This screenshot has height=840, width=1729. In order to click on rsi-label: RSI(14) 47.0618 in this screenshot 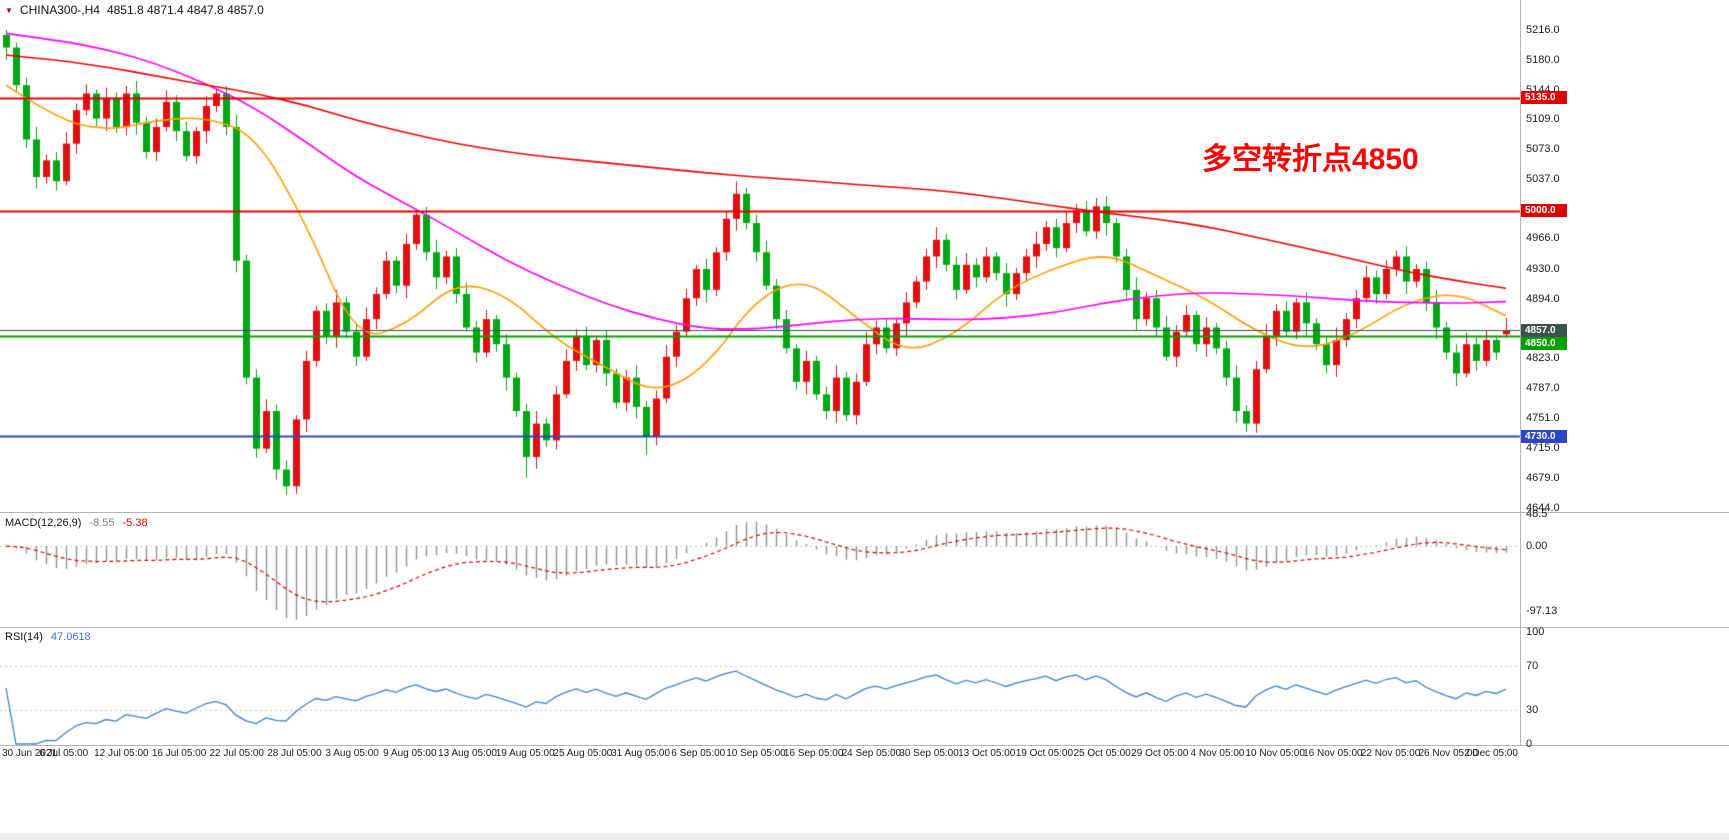, I will do `click(48, 637)`.